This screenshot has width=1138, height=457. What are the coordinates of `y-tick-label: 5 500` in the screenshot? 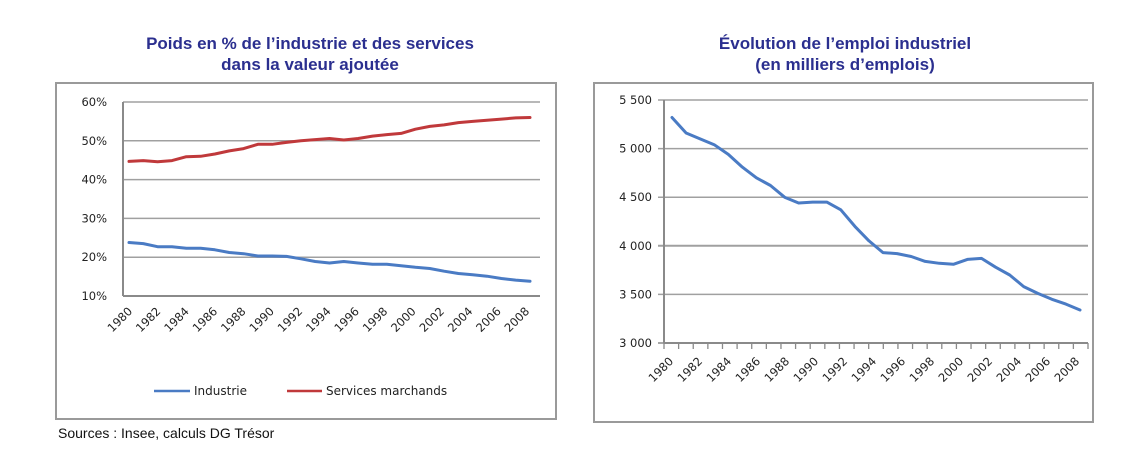 It's located at (635, 100).